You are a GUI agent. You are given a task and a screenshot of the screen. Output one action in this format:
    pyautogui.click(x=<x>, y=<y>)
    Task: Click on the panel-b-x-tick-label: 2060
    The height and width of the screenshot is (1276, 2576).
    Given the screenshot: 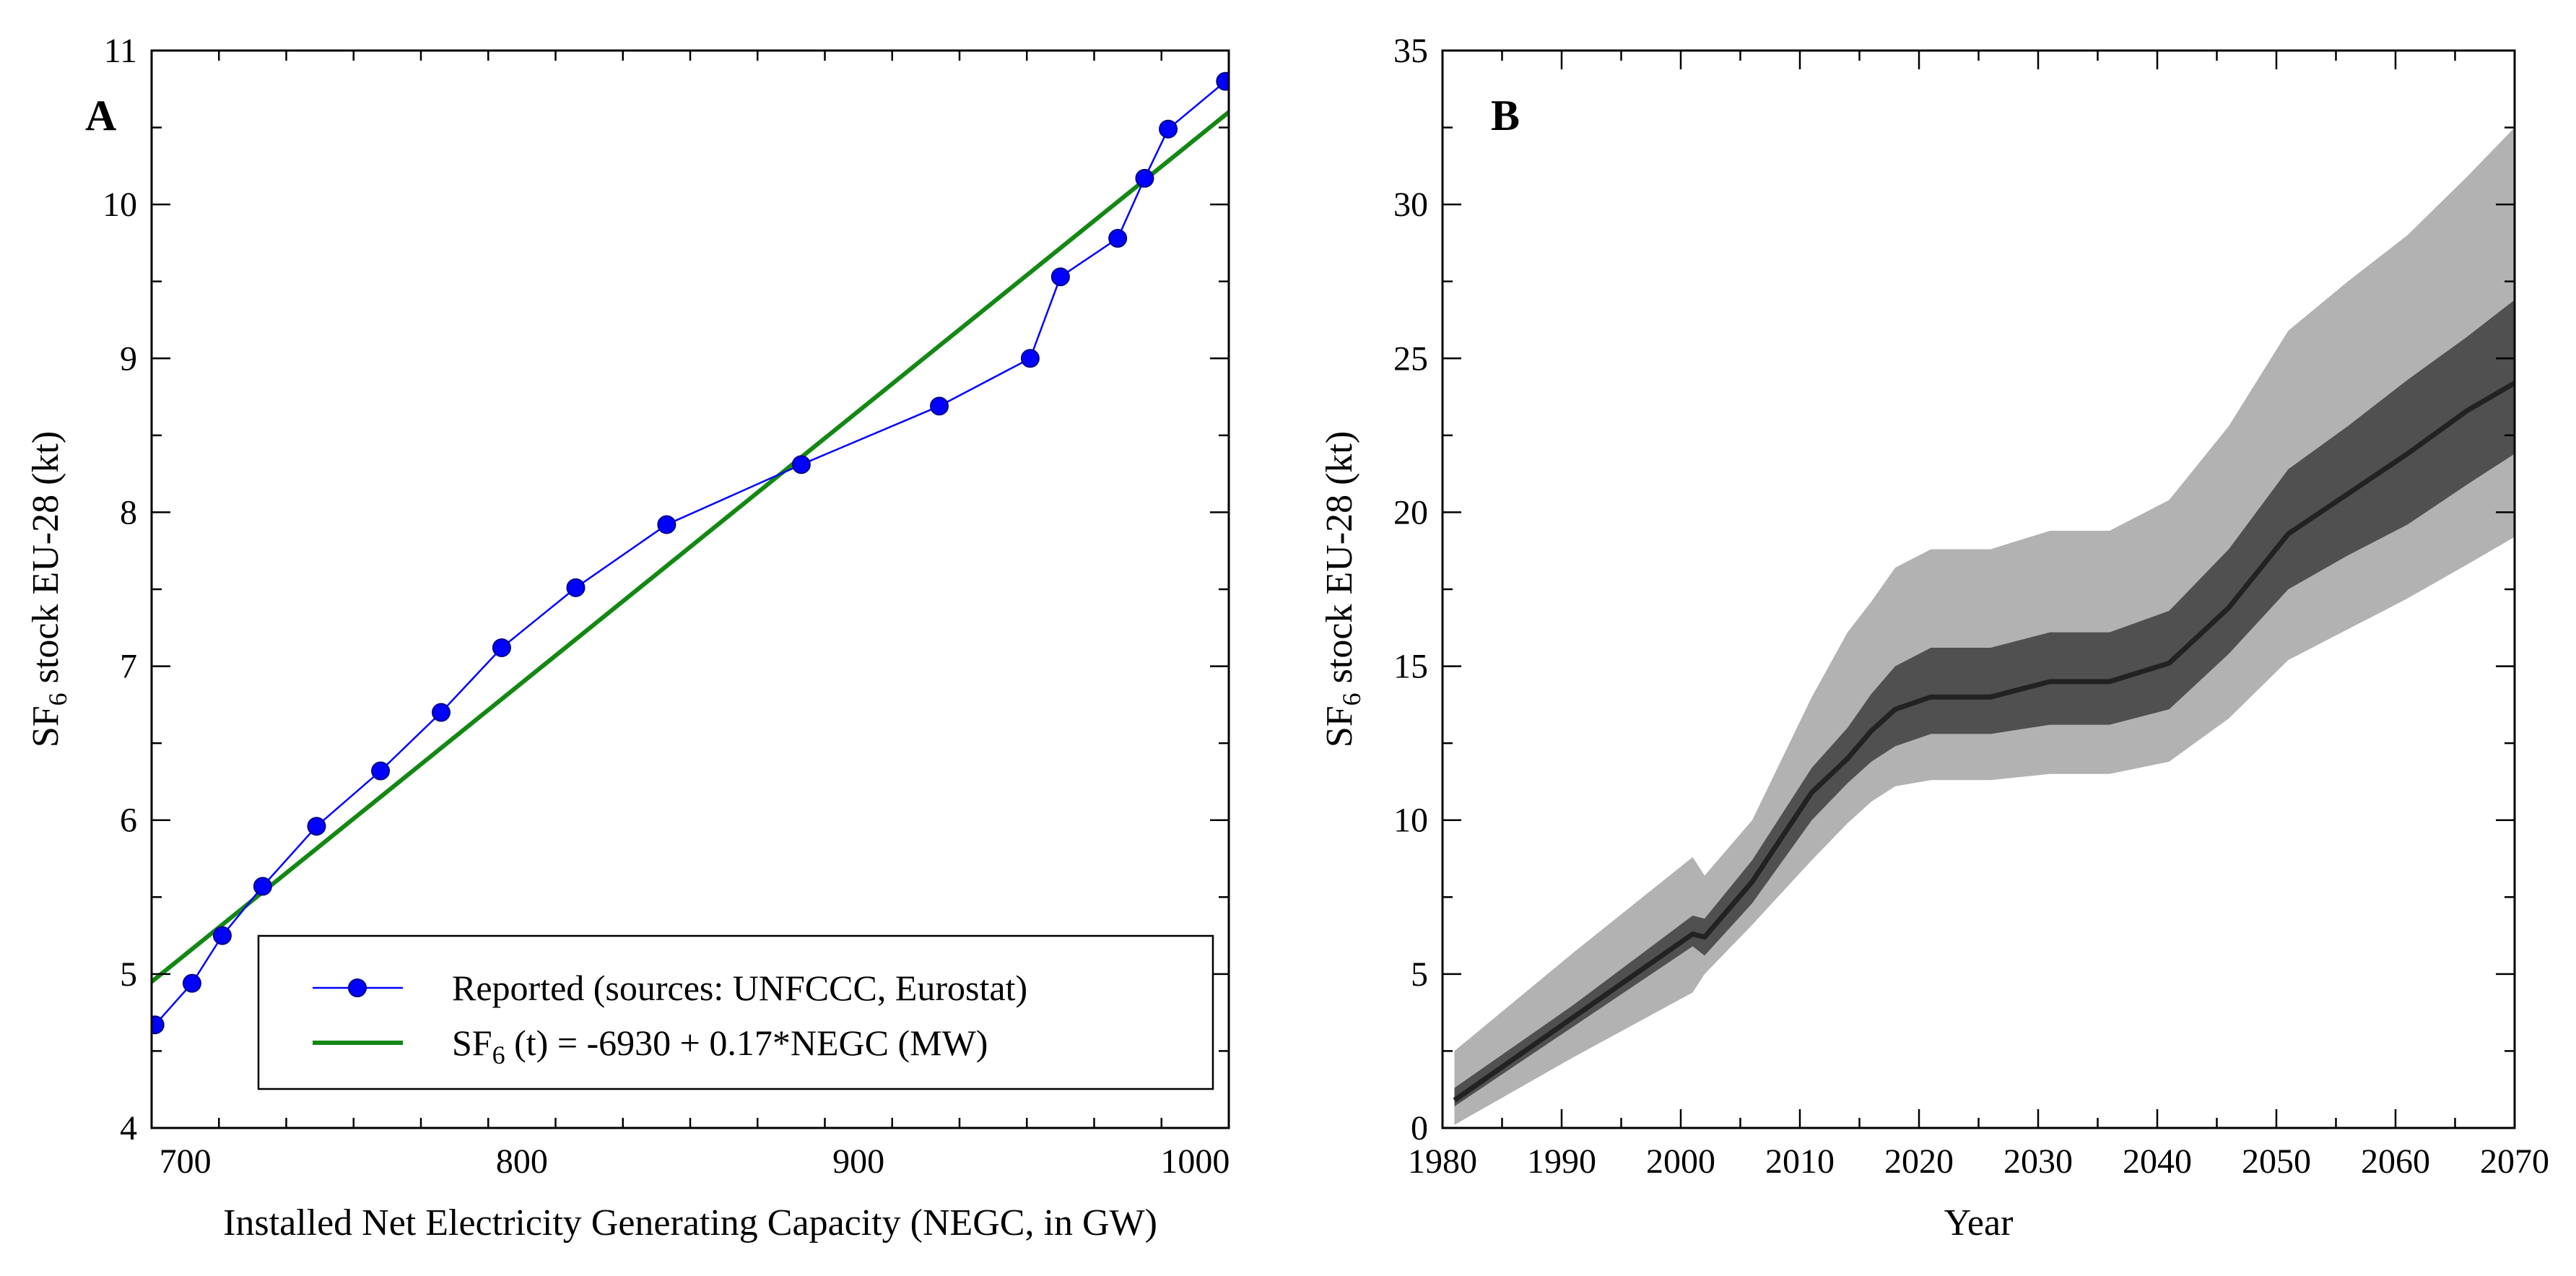 What is the action you would take?
    pyautogui.click(x=2395, y=1161)
    